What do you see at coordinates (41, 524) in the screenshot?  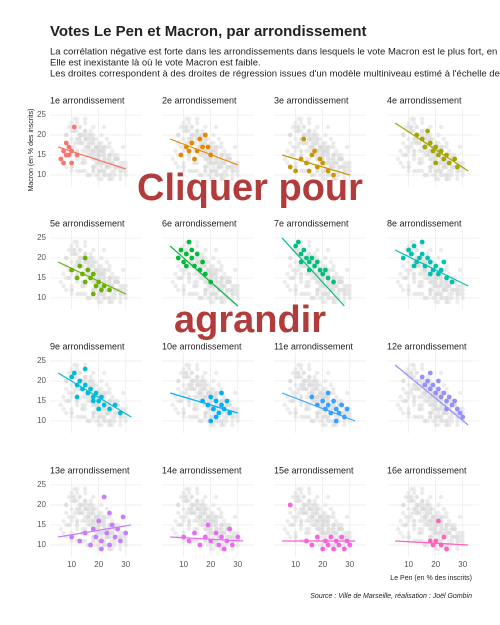 I see `y-tick-label: 15` at bounding box center [41, 524].